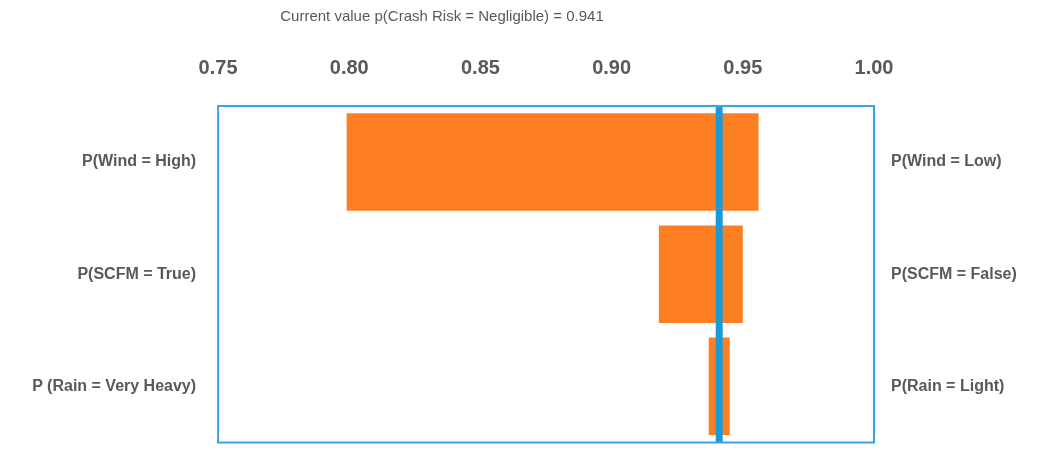 Image resolution: width=1049 pixels, height=474 pixels. Describe the element at coordinates (612, 66) in the screenshot. I see `x-tick-label: 0.90` at that location.